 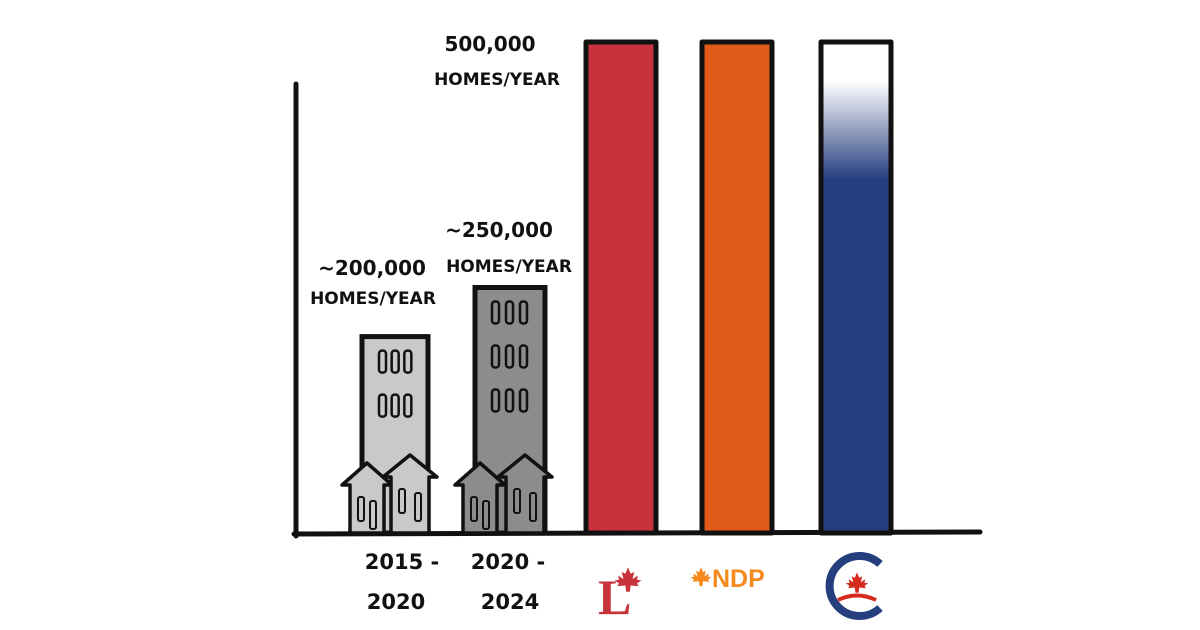 I want to click on bar-2015-2020, so click(x=389, y=435).